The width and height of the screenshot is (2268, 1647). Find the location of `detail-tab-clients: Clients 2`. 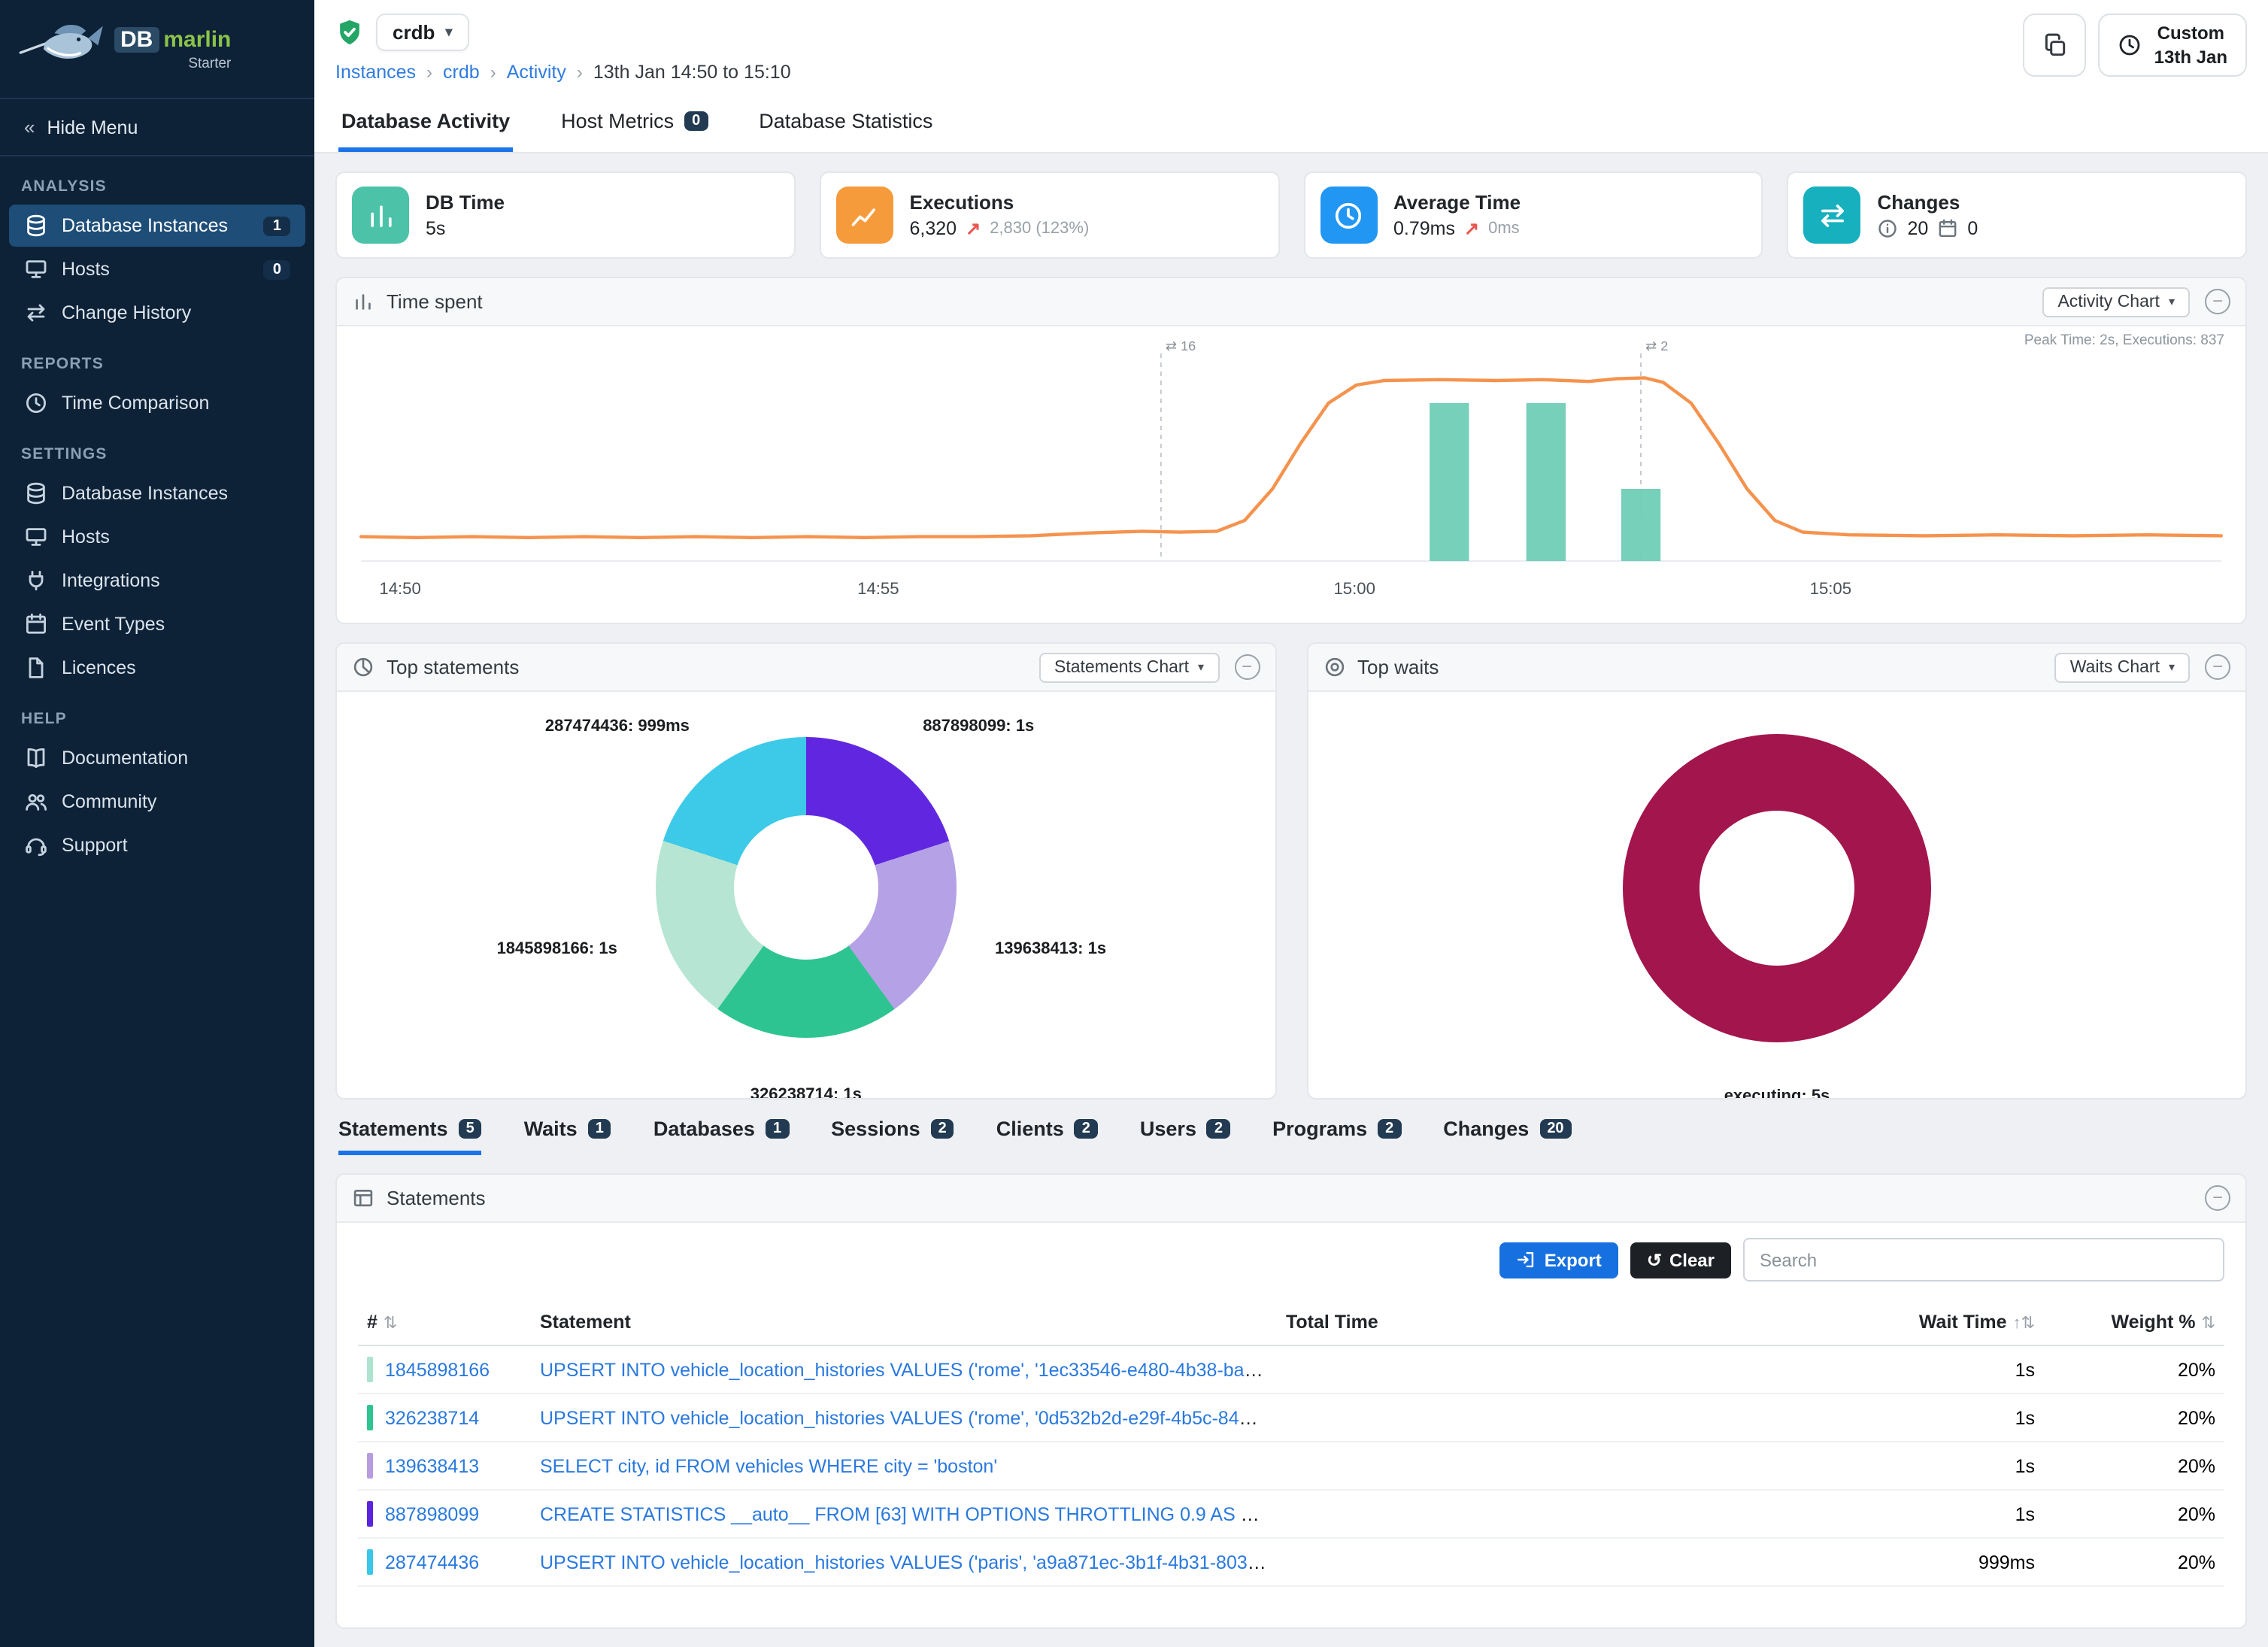

detail-tab-clients: Clients 2 is located at coordinates (1047, 1136).